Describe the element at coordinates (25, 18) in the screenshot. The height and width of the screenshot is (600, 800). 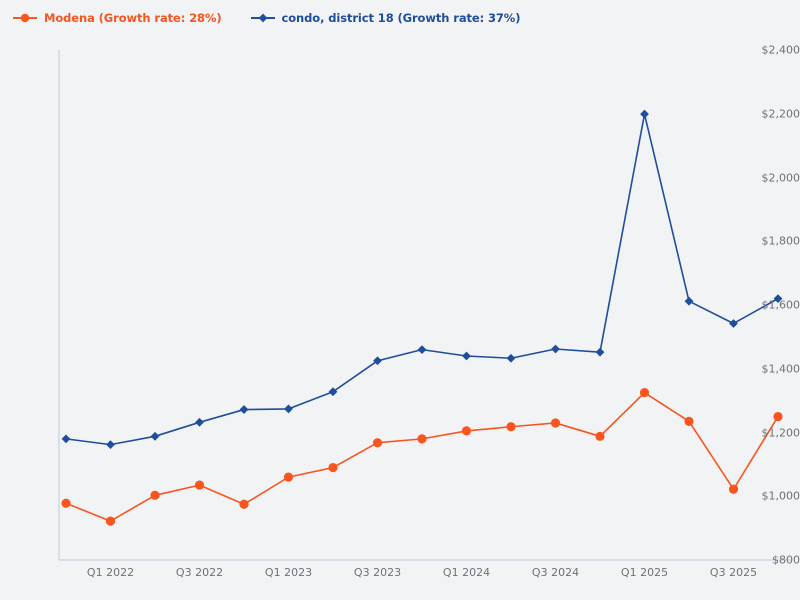
I see `circle-line-marker-icon` at that location.